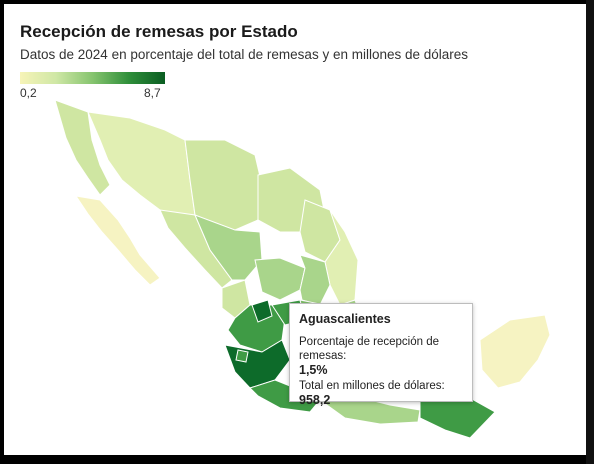 This screenshot has height=464, width=594. Describe the element at coordinates (223, 186) in the screenshot. I see `state-chihuahua` at that location.